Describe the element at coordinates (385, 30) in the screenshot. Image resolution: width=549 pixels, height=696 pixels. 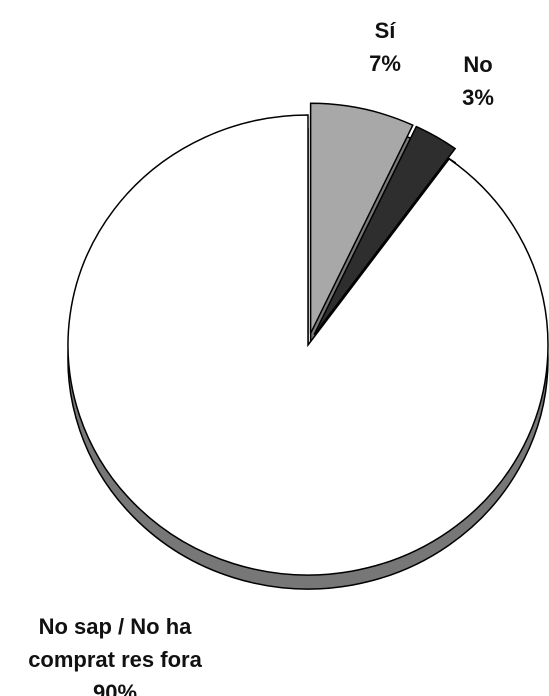
I see `category-name: Sí` at that location.